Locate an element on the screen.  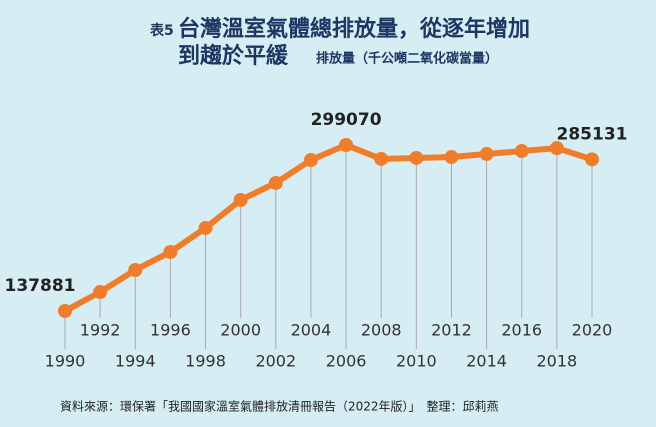
title-prefix: 表5 is located at coordinates (161, 30).